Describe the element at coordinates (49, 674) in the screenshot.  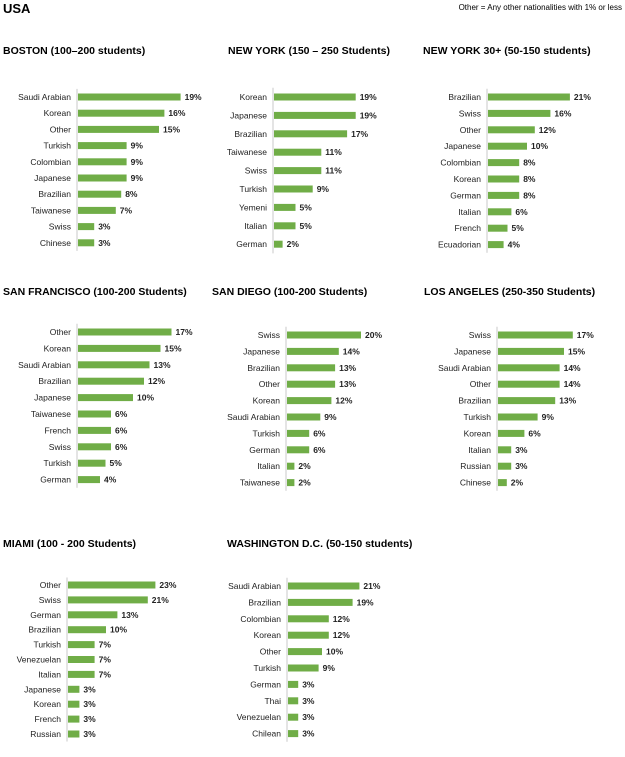
I see `category-label: Italian` at that location.